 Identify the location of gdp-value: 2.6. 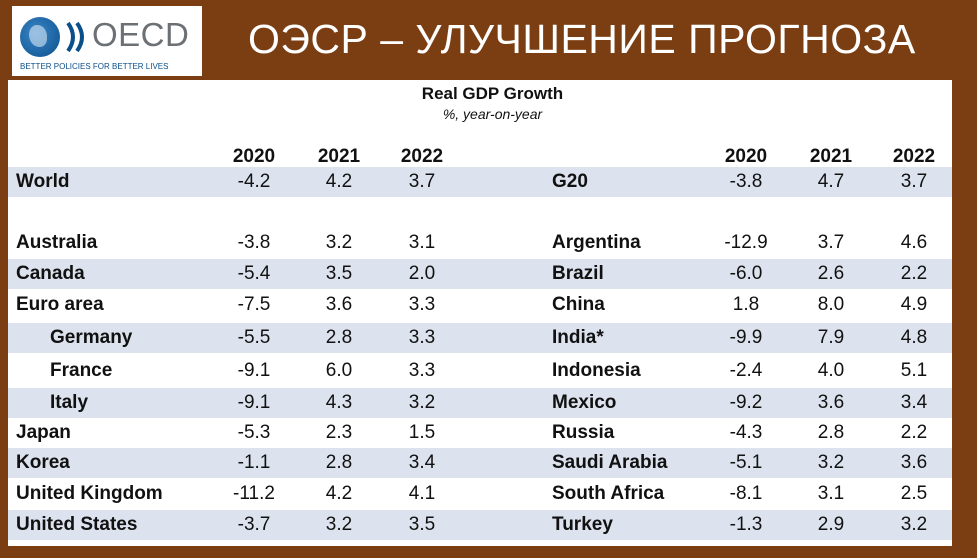
(831, 273).